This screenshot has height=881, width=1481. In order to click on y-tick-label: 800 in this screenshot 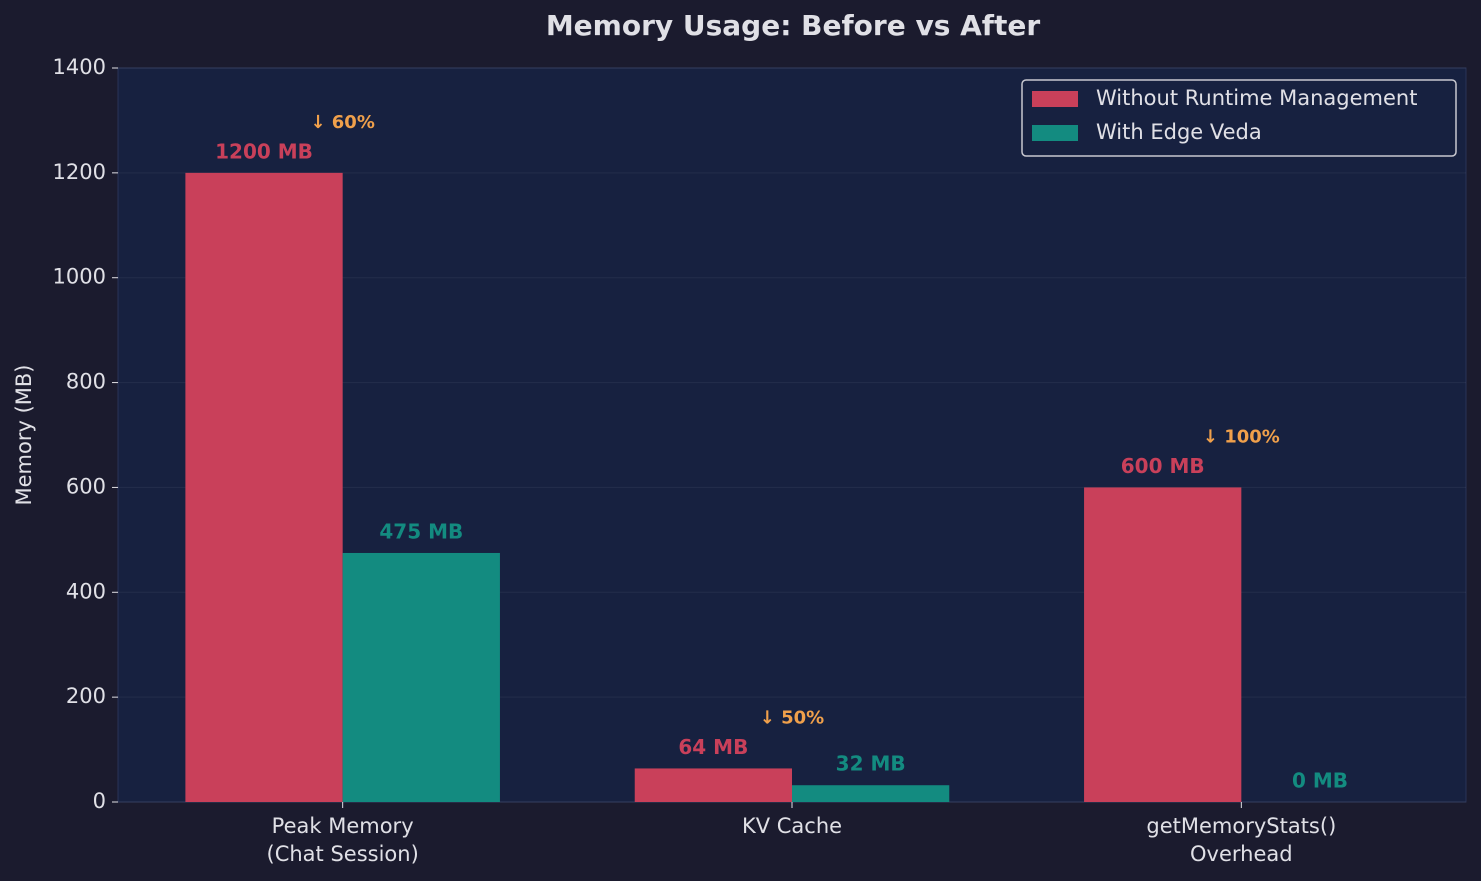, I will do `click(86, 382)`.